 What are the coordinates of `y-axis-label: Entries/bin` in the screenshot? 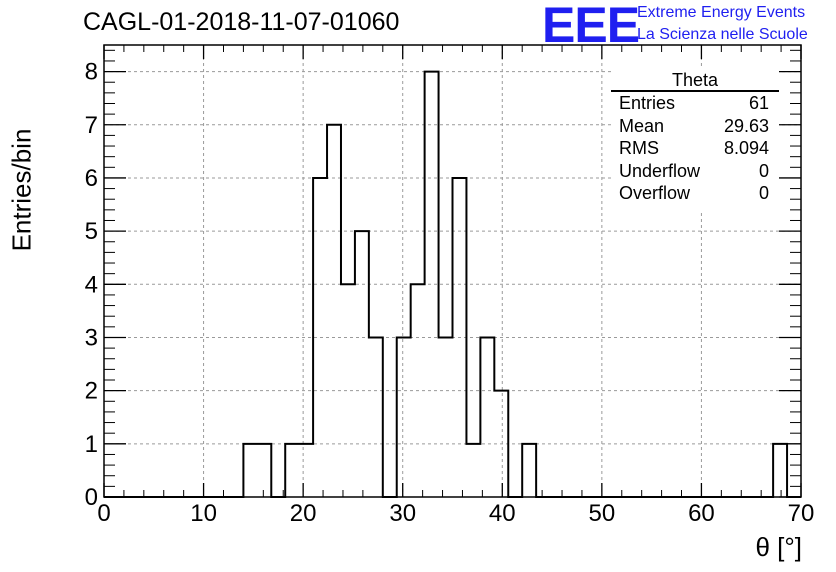 It's located at (21, 190).